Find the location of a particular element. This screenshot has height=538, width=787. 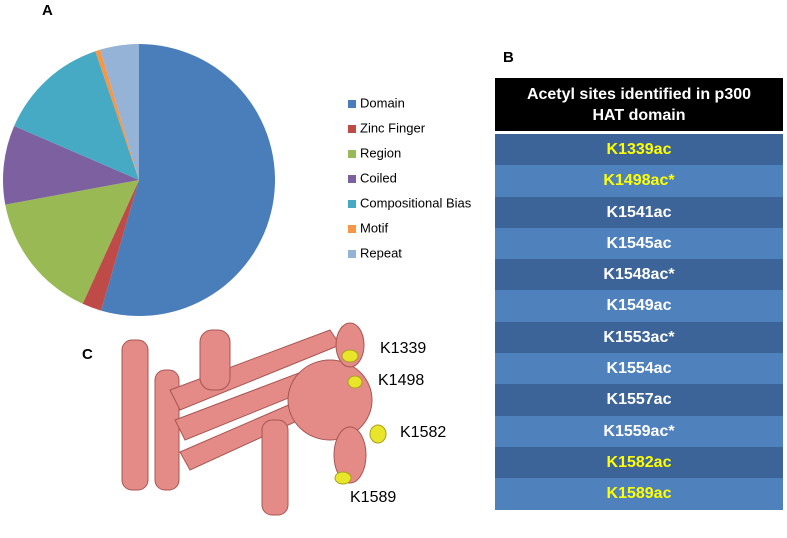

site-label: K1582 is located at coordinates (423, 432).